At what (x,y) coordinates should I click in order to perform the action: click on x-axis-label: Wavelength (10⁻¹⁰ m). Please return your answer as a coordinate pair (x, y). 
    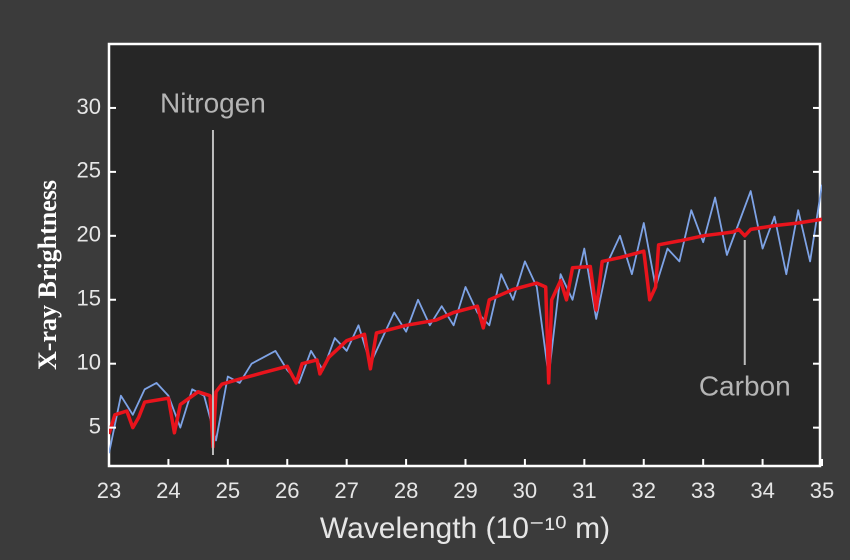
    Looking at the image, I should click on (465, 528).